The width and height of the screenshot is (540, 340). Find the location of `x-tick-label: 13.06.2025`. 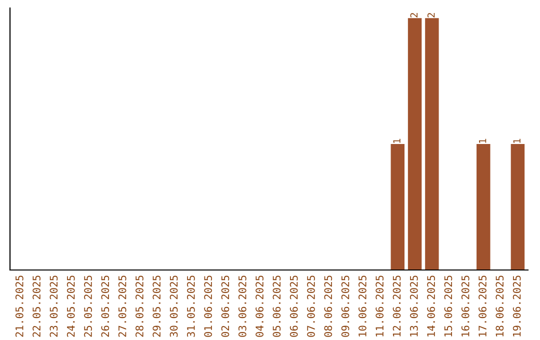

x-tick-label: 13.06.2025 is located at coordinates (414, 306).